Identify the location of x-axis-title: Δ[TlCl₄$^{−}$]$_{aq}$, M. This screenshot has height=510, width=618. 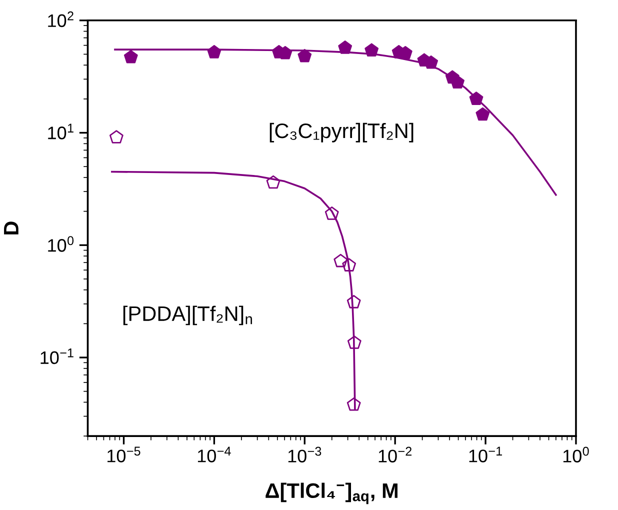
(332, 493).